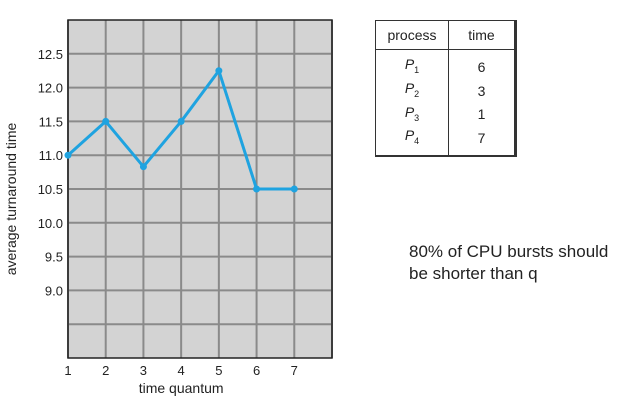 The width and height of the screenshot is (644, 407). What do you see at coordinates (67, 370) in the screenshot?
I see `x-tick-label: 1` at bounding box center [67, 370].